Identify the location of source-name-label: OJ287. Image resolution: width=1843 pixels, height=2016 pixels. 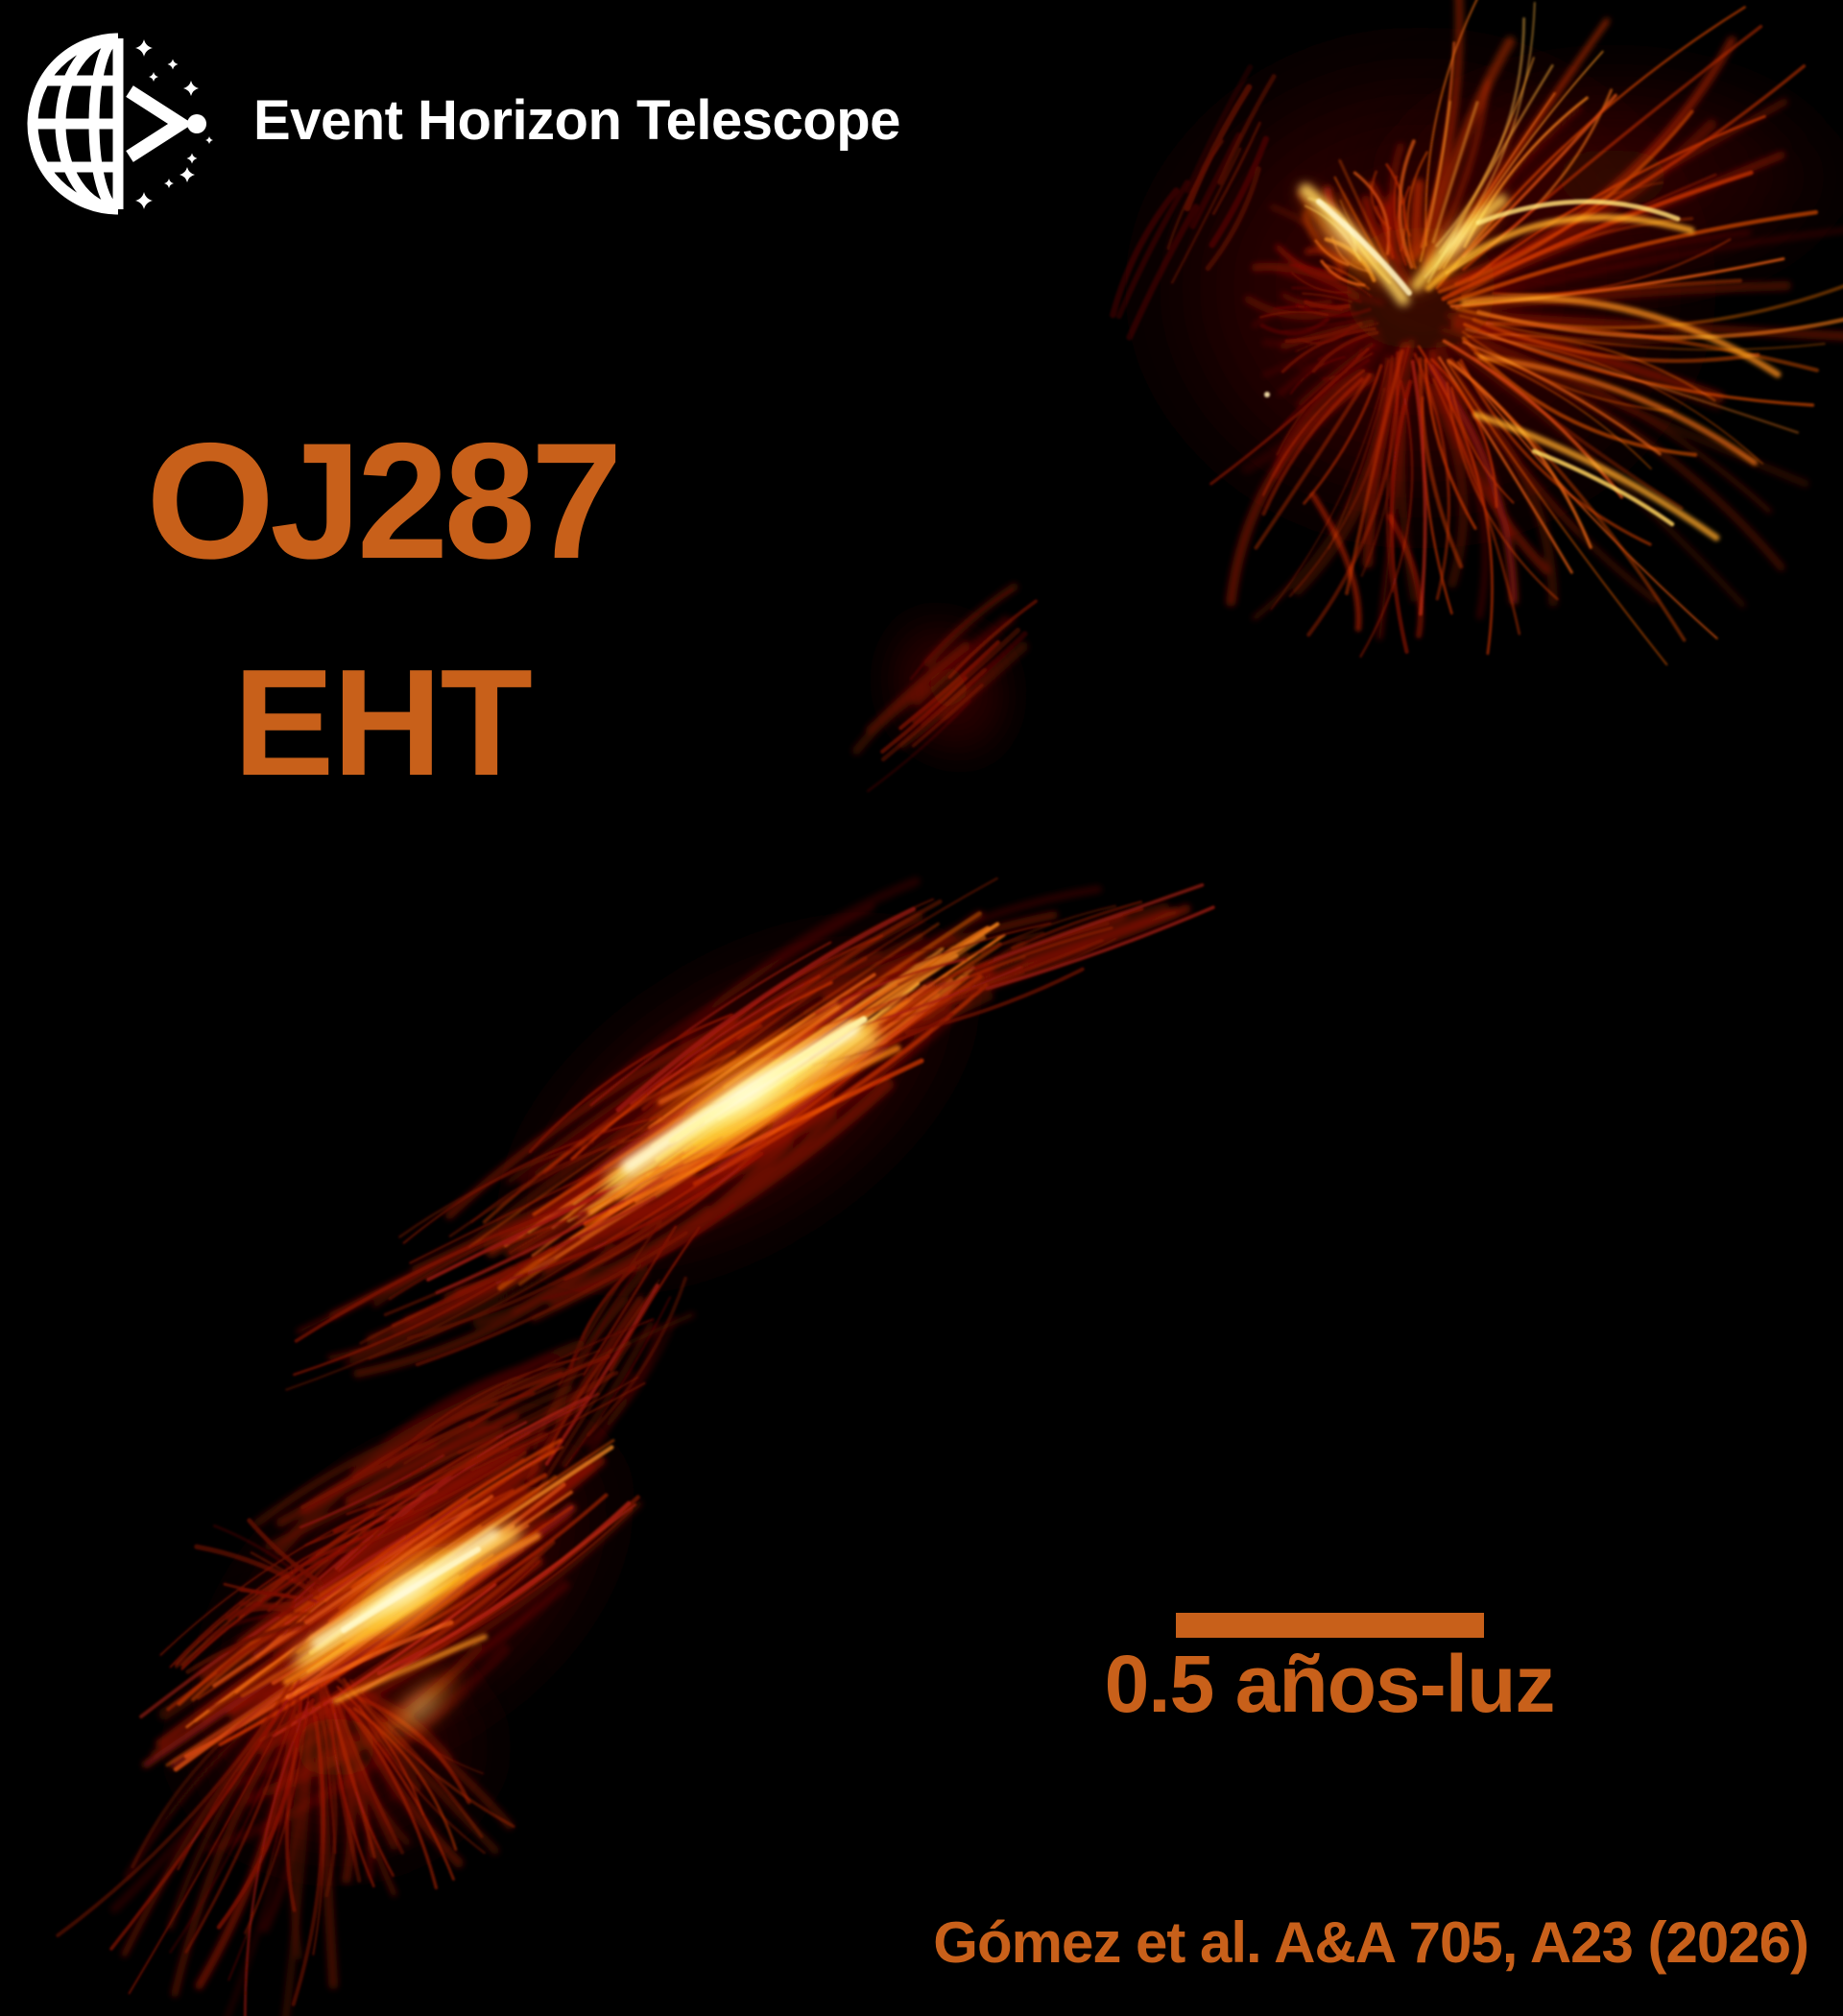
(384, 501).